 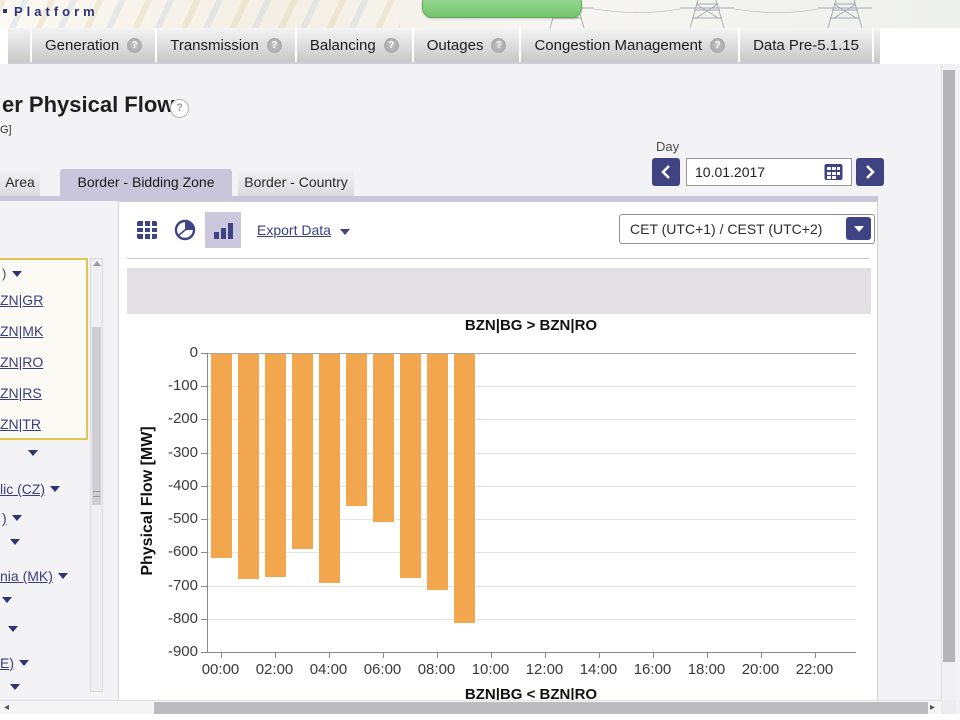 I want to click on timezone-select: CET (UTC+1) / CEST (UTC+2), so click(x=747, y=229).